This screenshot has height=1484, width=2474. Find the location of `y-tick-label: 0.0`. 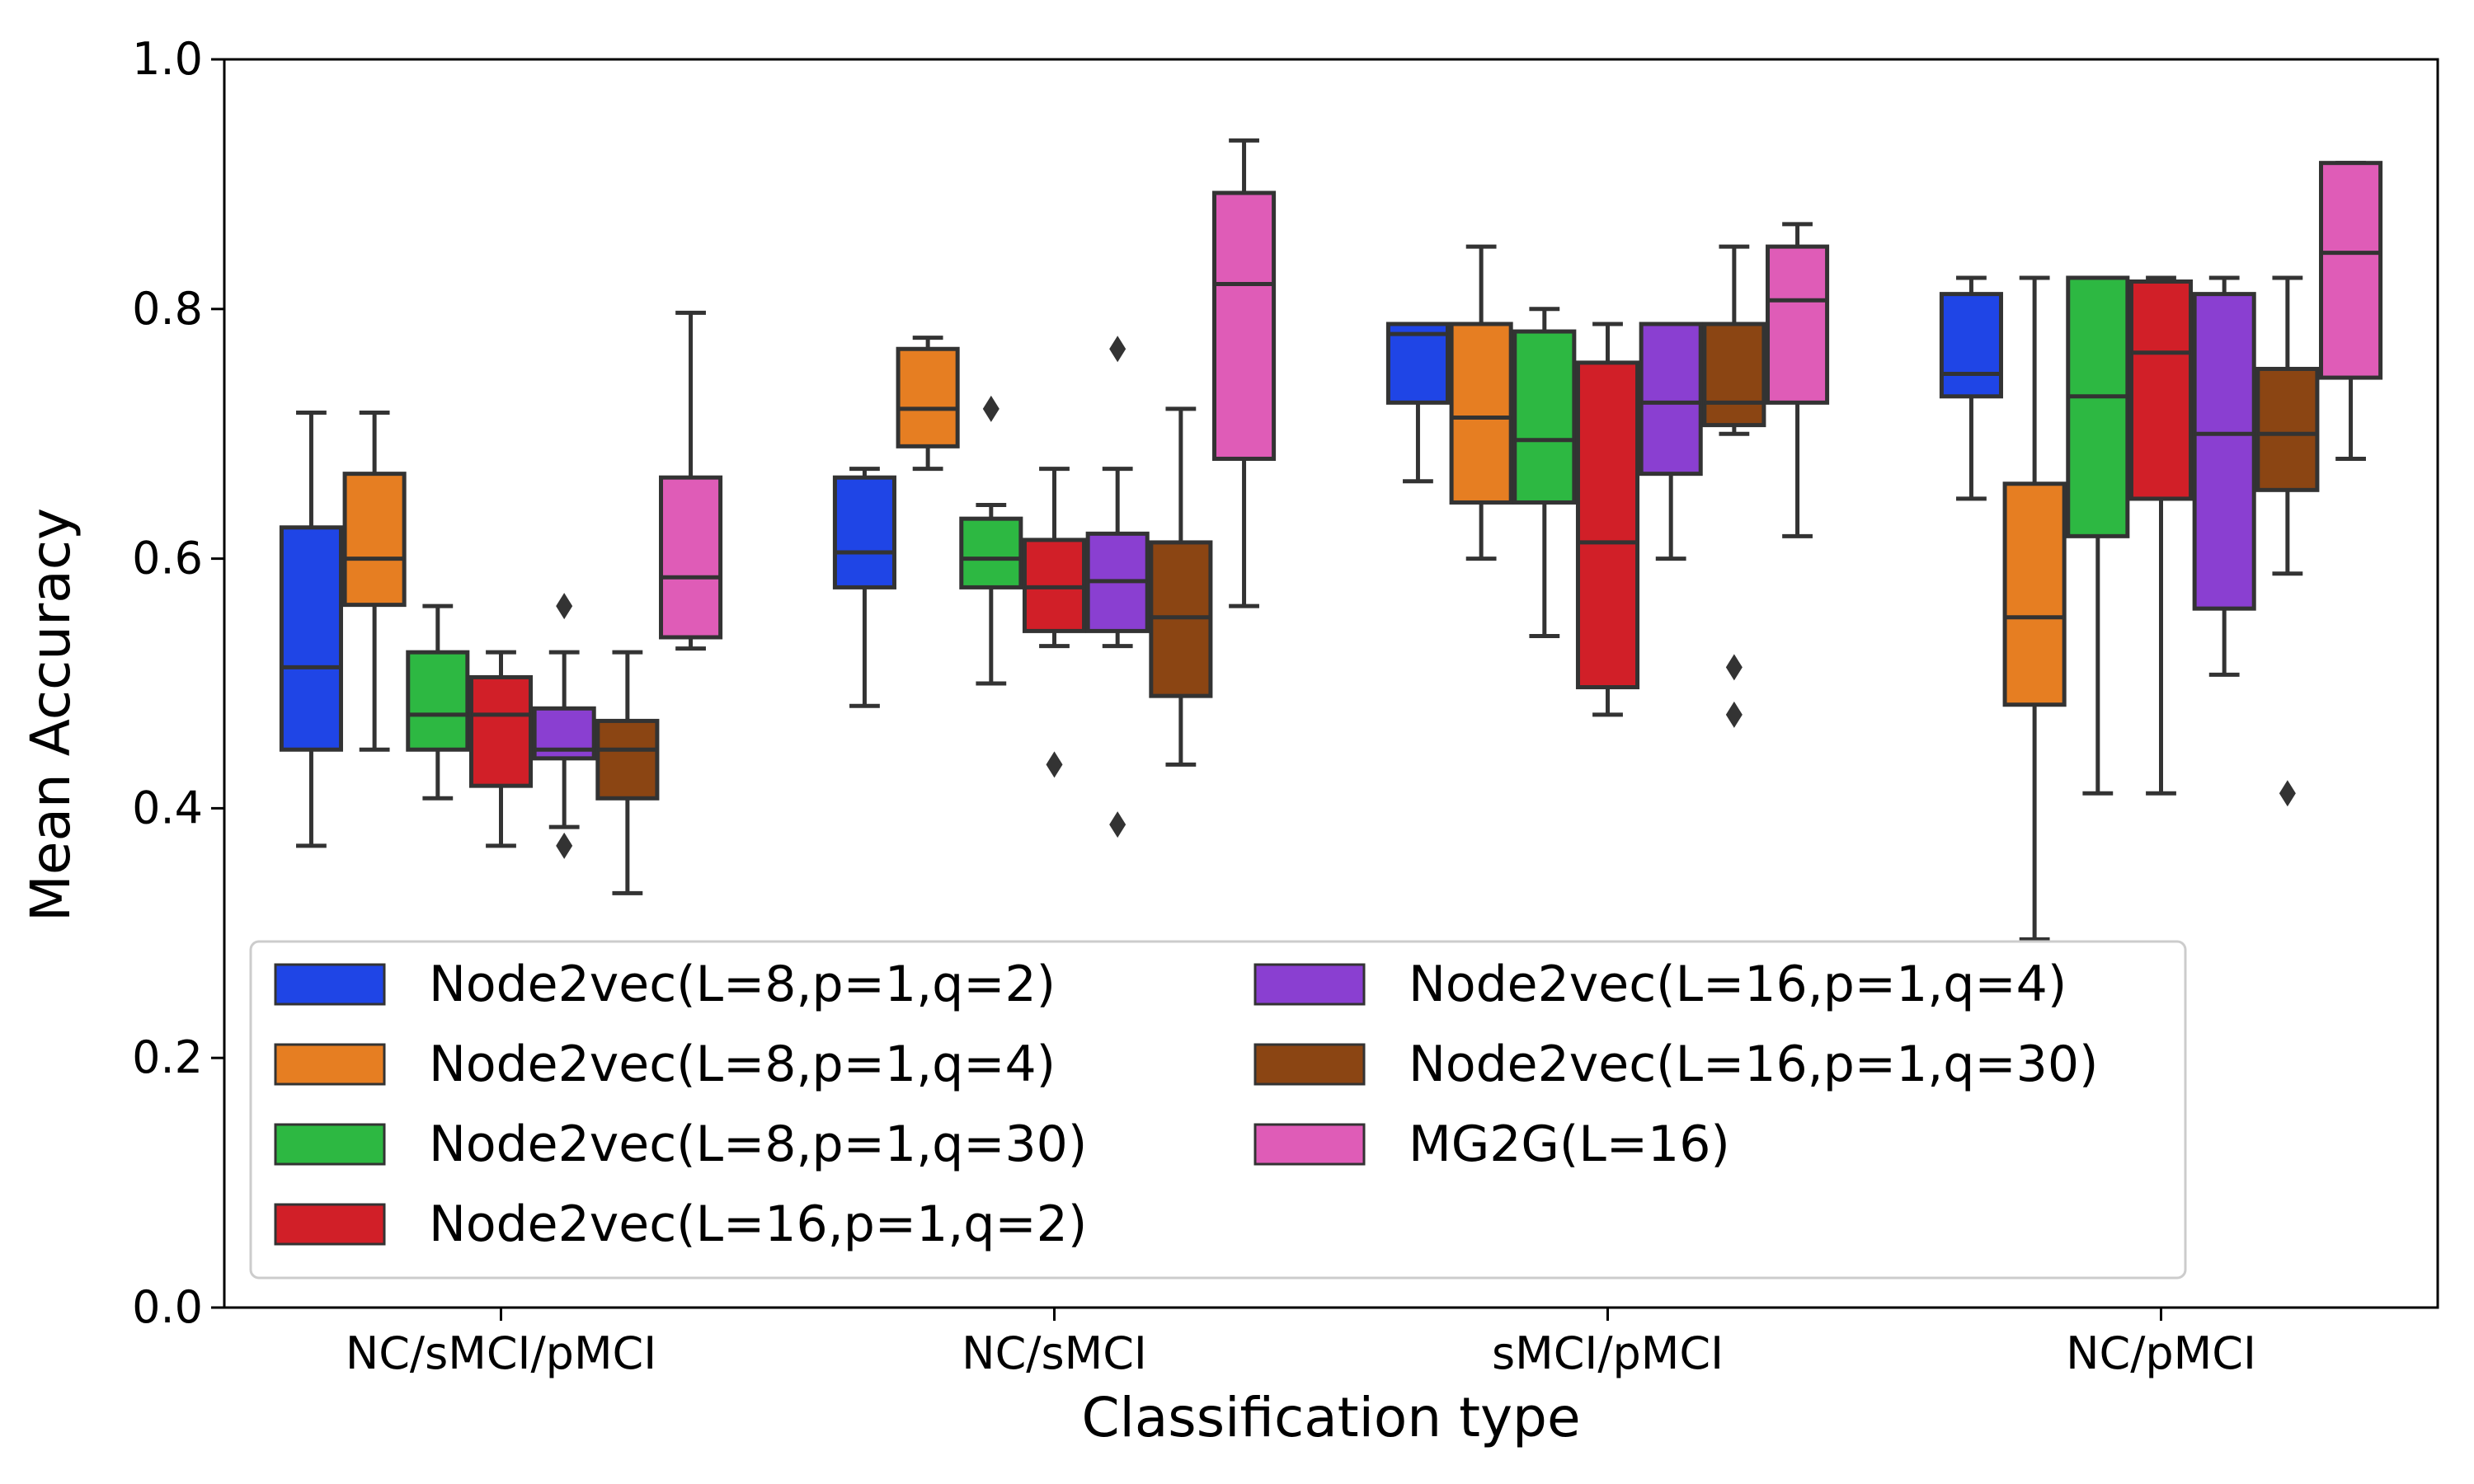

y-tick-label: 0.0 is located at coordinates (167, 1307).